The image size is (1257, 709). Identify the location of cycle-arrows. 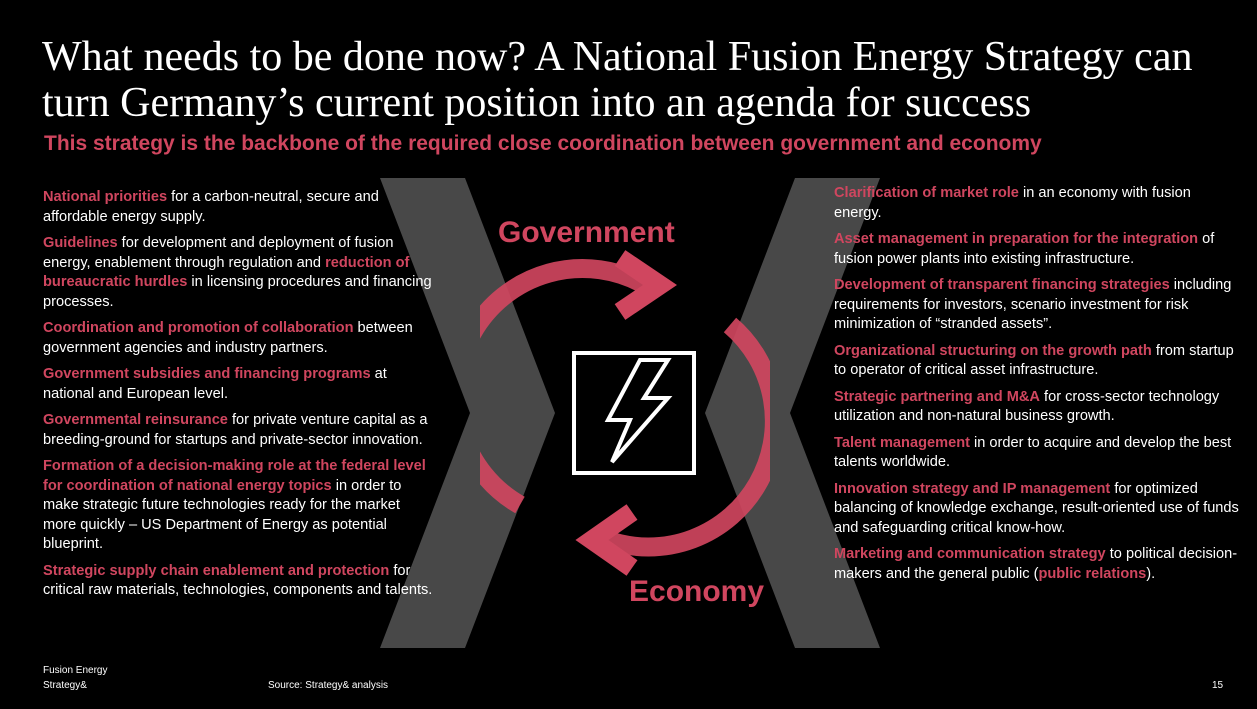
(625, 407).